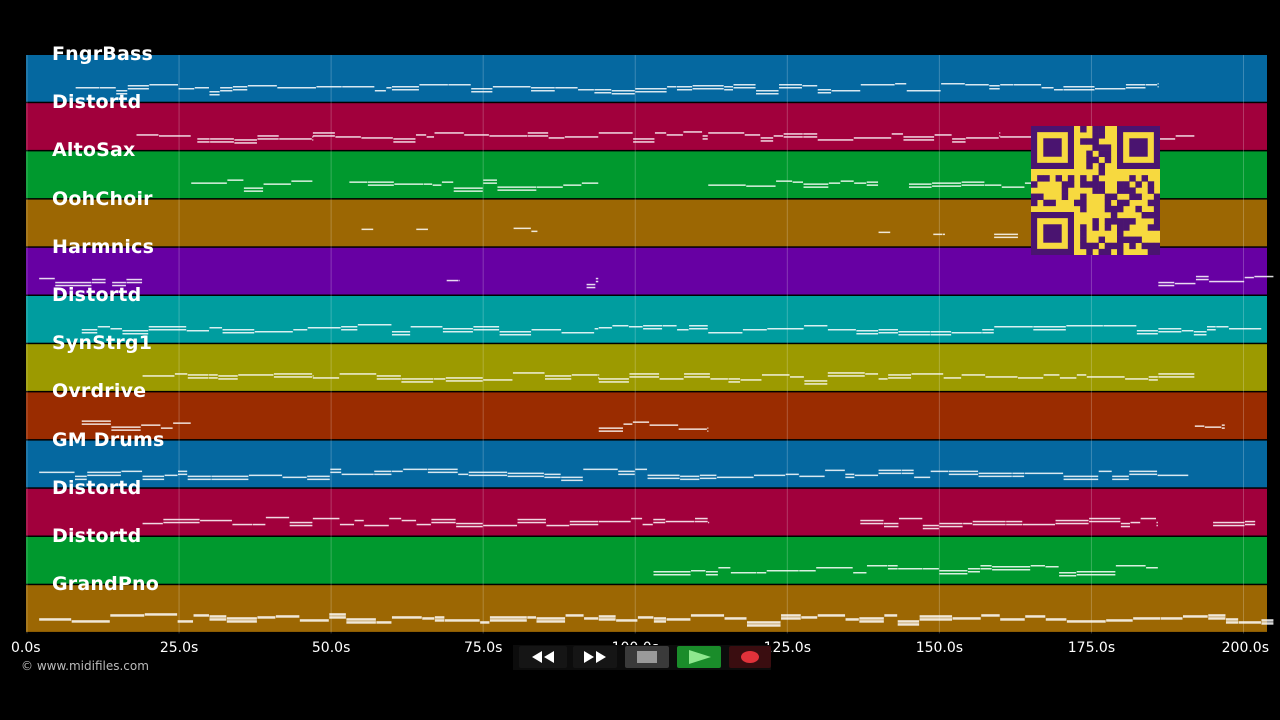 This screenshot has width=1280, height=720. I want to click on track-label: AltoSax, so click(94, 150).